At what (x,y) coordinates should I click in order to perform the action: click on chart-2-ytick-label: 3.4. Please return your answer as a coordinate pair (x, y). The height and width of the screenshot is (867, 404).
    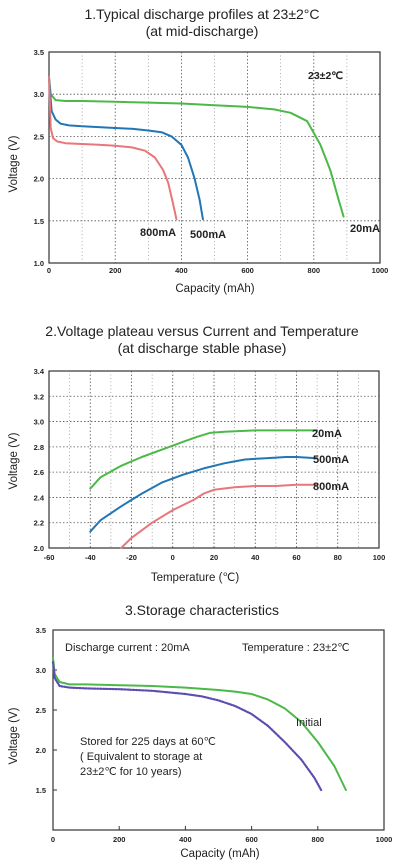
    Looking at the image, I should click on (39, 371).